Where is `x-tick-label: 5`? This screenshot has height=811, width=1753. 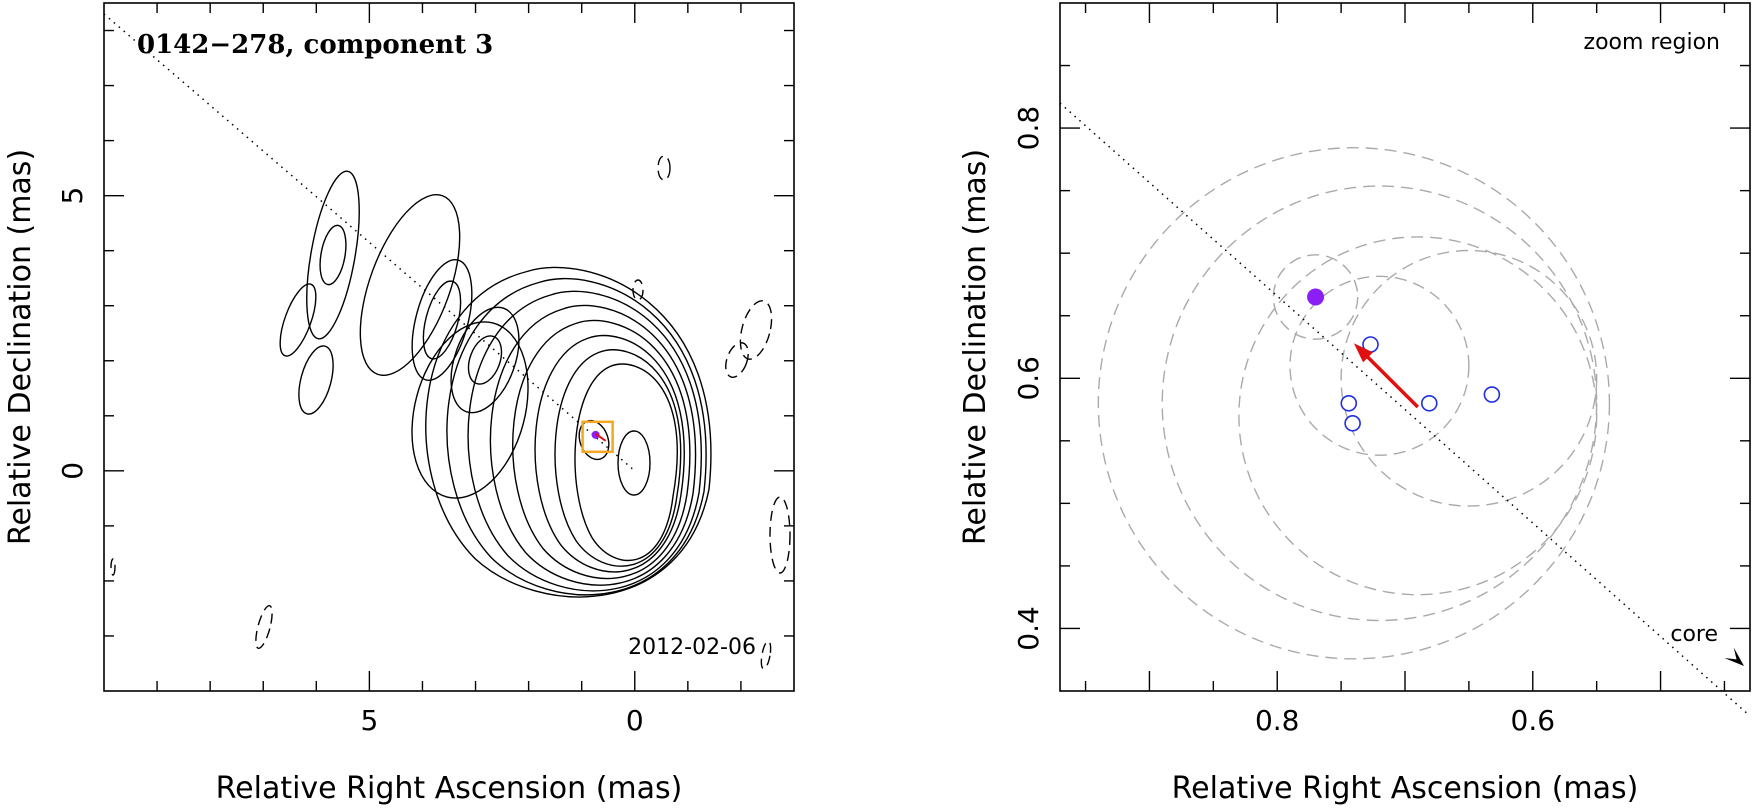 x-tick-label: 5 is located at coordinates (369, 720).